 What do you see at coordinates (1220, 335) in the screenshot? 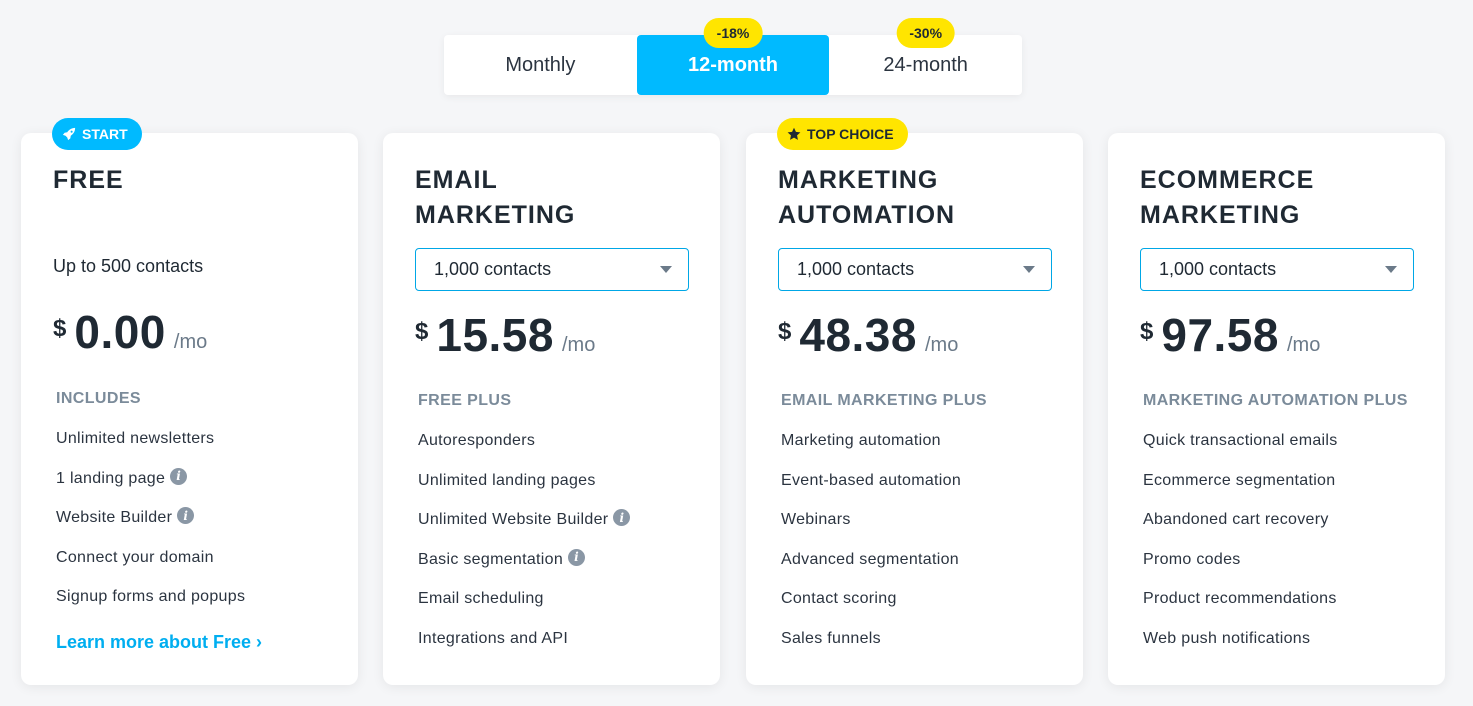
I see `price-amount: 97.58` at bounding box center [1220, 335].